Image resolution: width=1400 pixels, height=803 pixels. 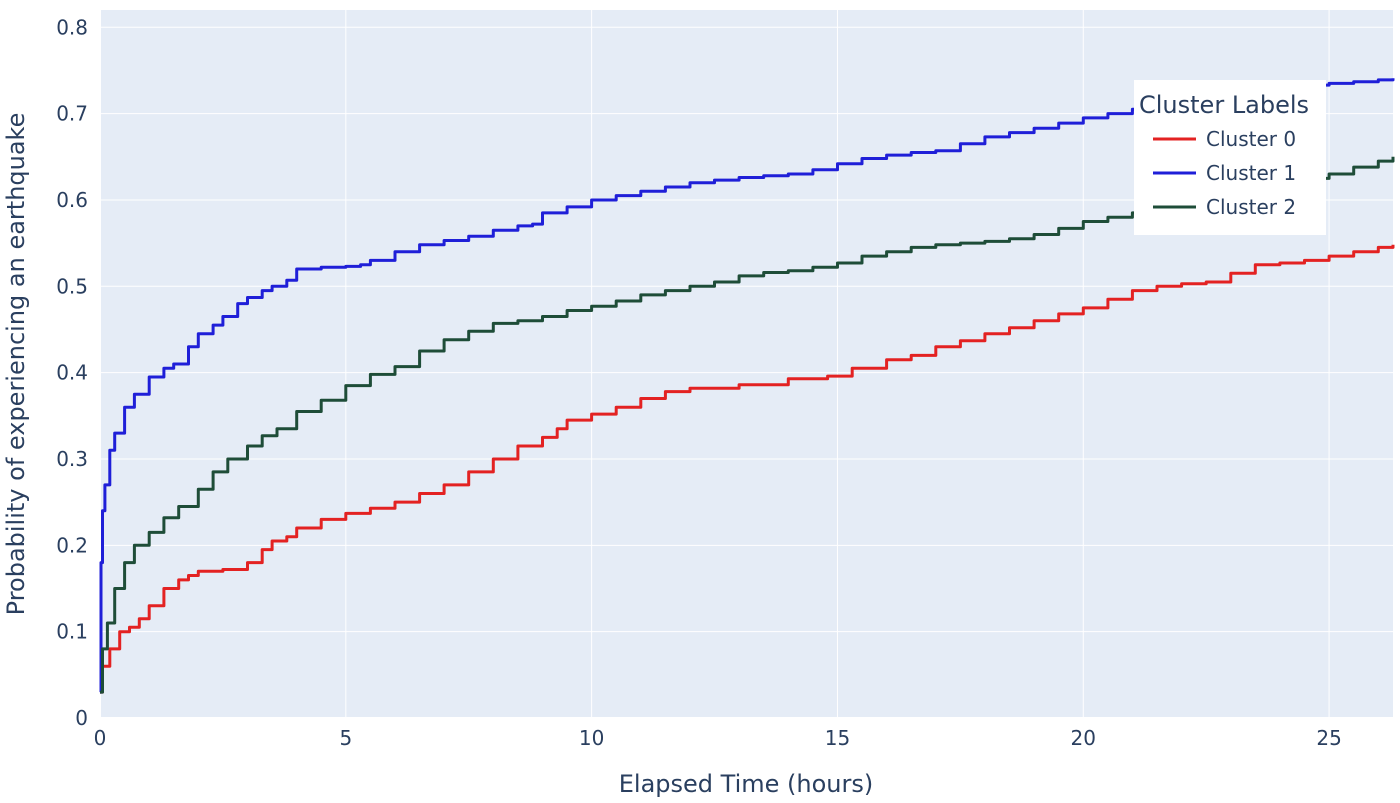 What do you see at coordinates (1251, 173) in the screenshot?
I see `legend-label: Cluster 1` at bounding box center [1251, 173].